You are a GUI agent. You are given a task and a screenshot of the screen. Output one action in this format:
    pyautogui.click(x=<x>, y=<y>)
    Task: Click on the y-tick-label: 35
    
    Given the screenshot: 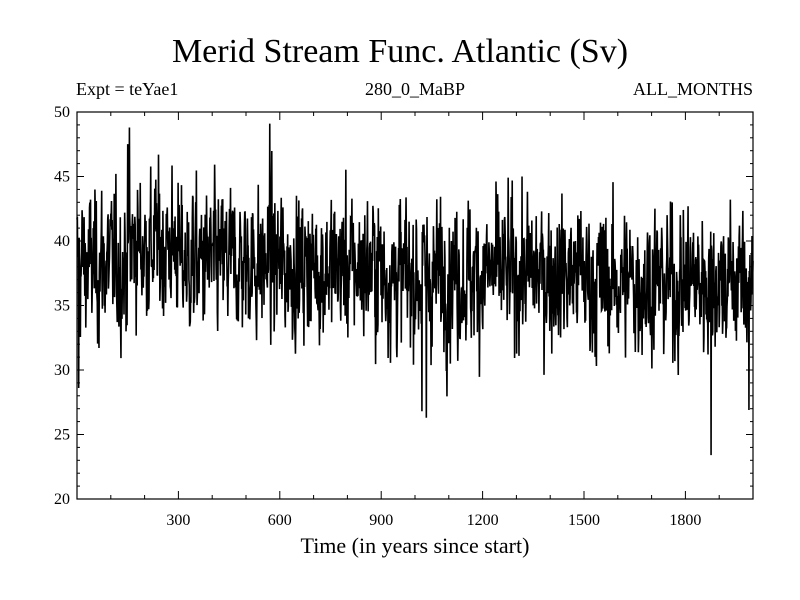 What is the action you would take?
    pyautogui.click(x=62, y=306)
    